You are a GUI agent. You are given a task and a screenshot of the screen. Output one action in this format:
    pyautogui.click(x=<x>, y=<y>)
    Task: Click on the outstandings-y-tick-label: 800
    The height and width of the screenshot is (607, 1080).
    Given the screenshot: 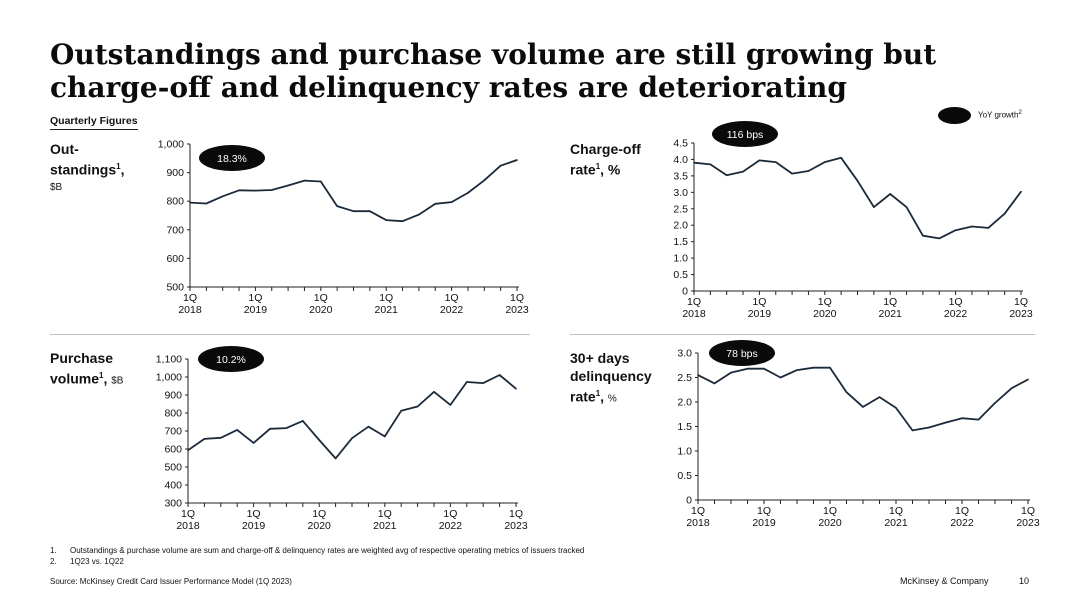 What is the action you would take?
    pyautogui.click(x=175, y=202)
    